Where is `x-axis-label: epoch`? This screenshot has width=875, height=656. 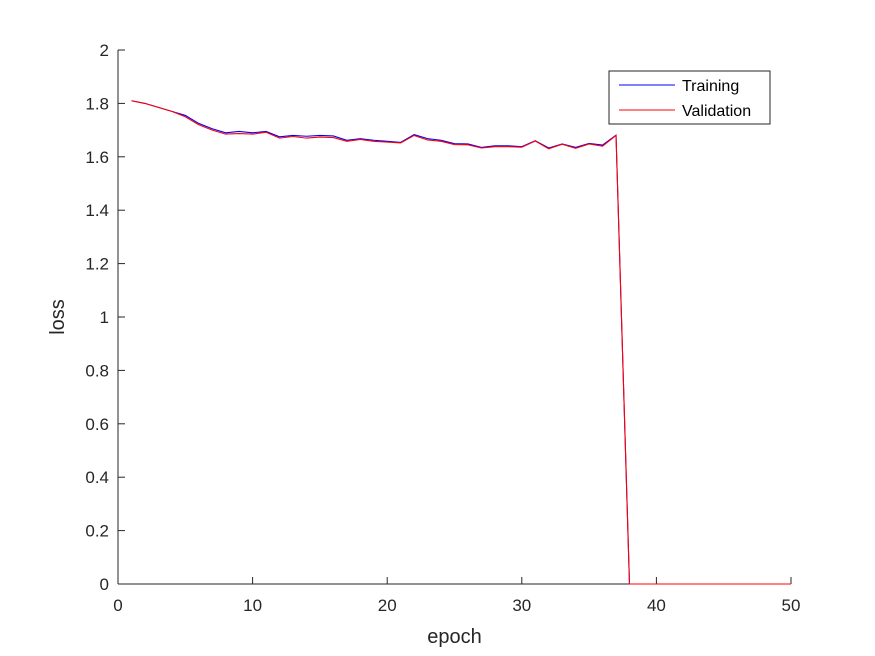
x-axis-label: epoch is located at coordinates (454, 637).